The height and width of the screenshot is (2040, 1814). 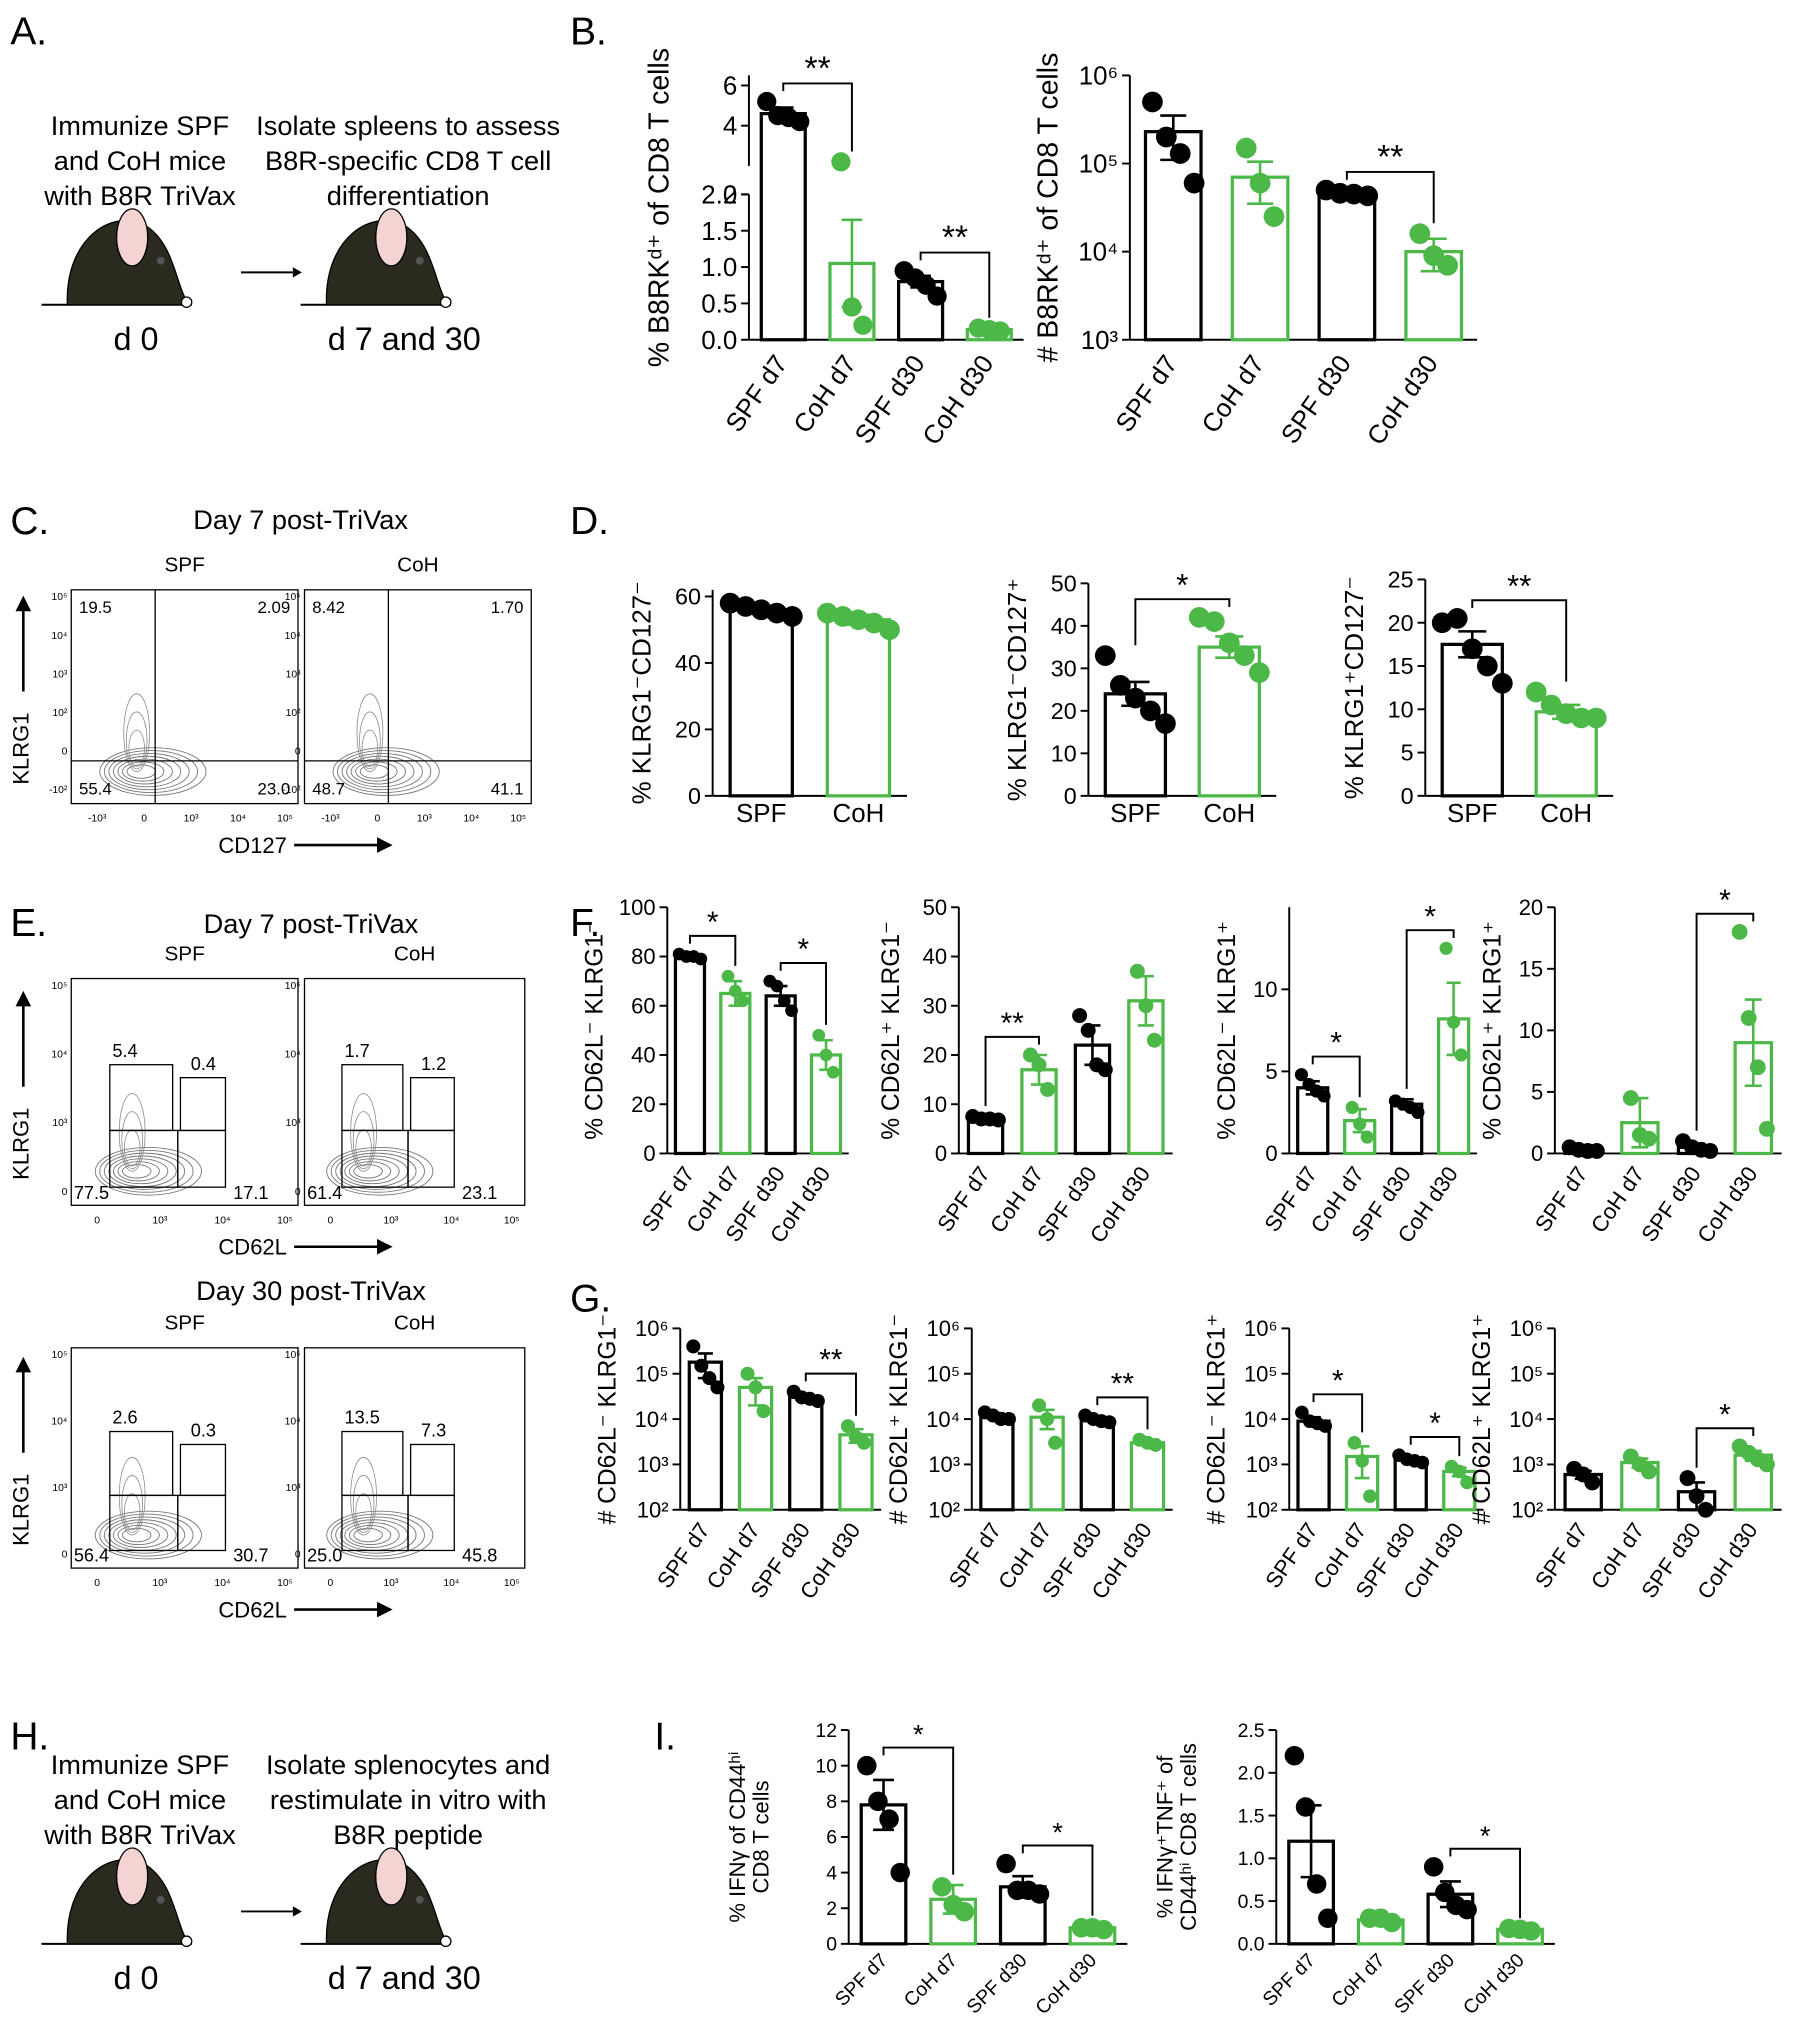 I want to click on gate-value: 45.8, so click(x=479, y=1556).